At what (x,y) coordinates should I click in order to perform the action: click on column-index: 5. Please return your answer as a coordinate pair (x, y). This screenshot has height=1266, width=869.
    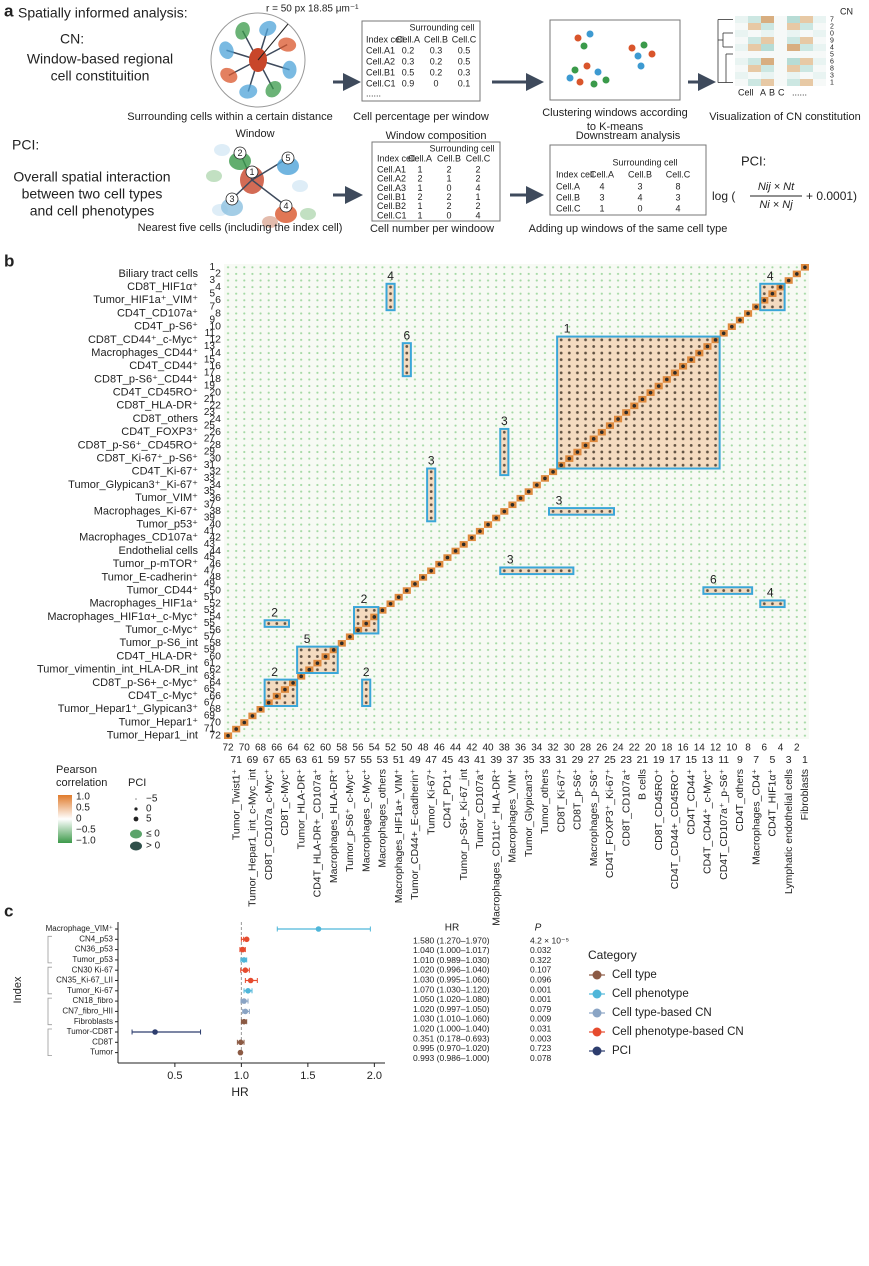
    Looking at the image, I should click on (773, 760).